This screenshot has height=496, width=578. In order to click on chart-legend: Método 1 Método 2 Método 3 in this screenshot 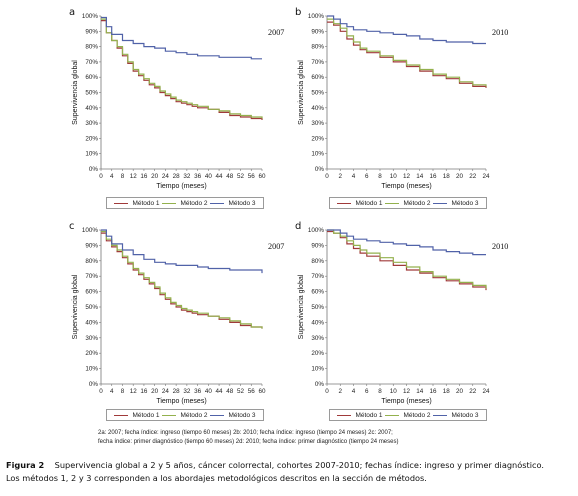, I will do `click(408, 203)`.